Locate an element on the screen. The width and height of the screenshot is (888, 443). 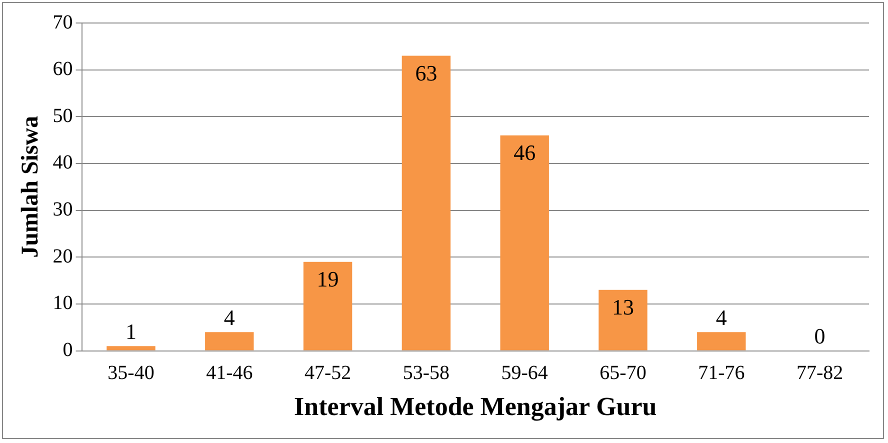
y-axis-title: Jumlah Siswa is located at coordinates (31, 187).